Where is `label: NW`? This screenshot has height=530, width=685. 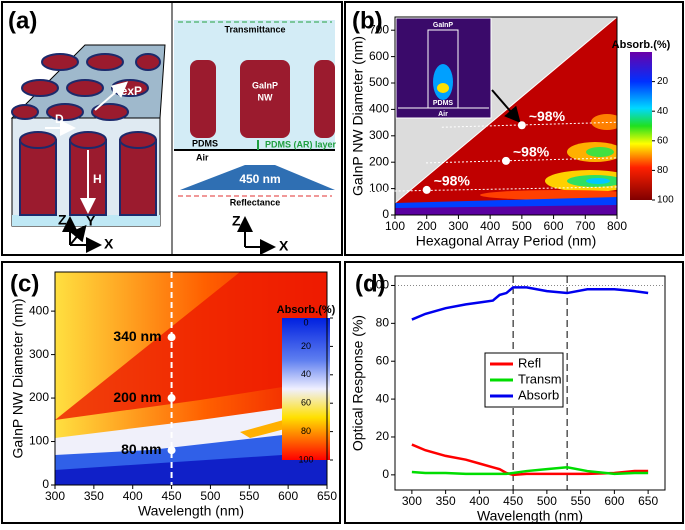
label: NW is located at coordinates (265, 97).